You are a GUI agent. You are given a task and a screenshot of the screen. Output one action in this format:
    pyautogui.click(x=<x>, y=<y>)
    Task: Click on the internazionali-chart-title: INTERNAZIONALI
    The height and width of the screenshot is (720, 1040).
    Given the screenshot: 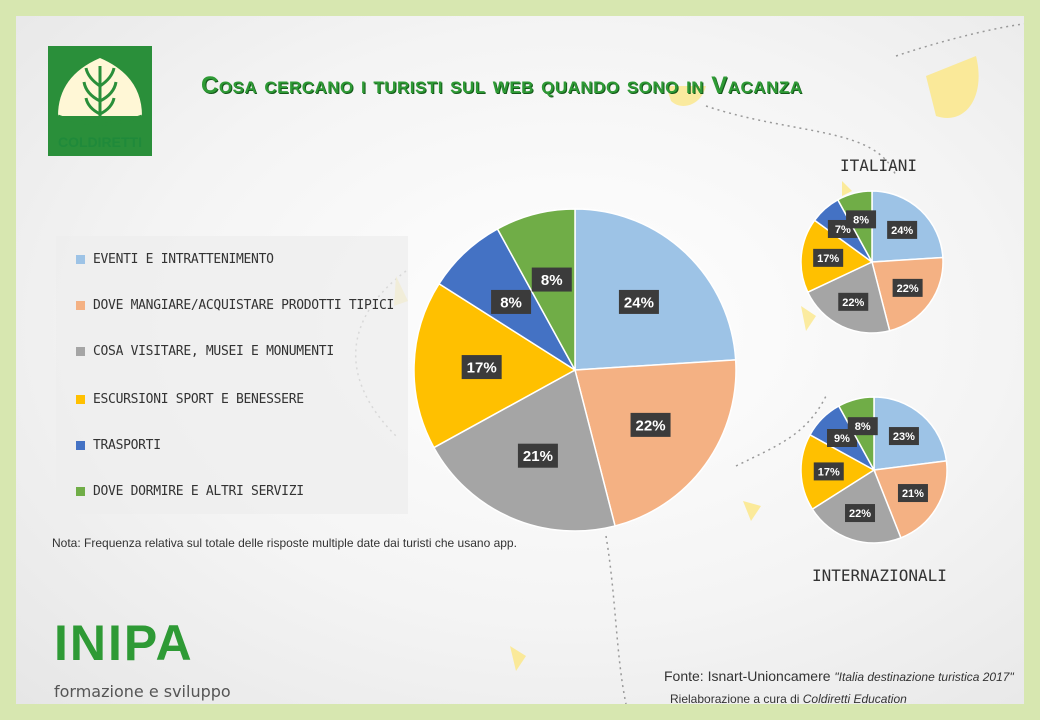 What is the action you would take?
    pyautogui.click(x=879, y=575)
    